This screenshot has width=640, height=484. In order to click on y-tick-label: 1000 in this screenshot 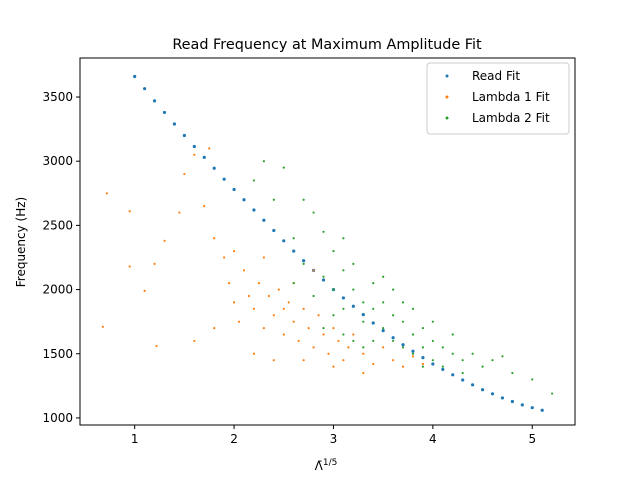, I will do `click(57, 418)`.